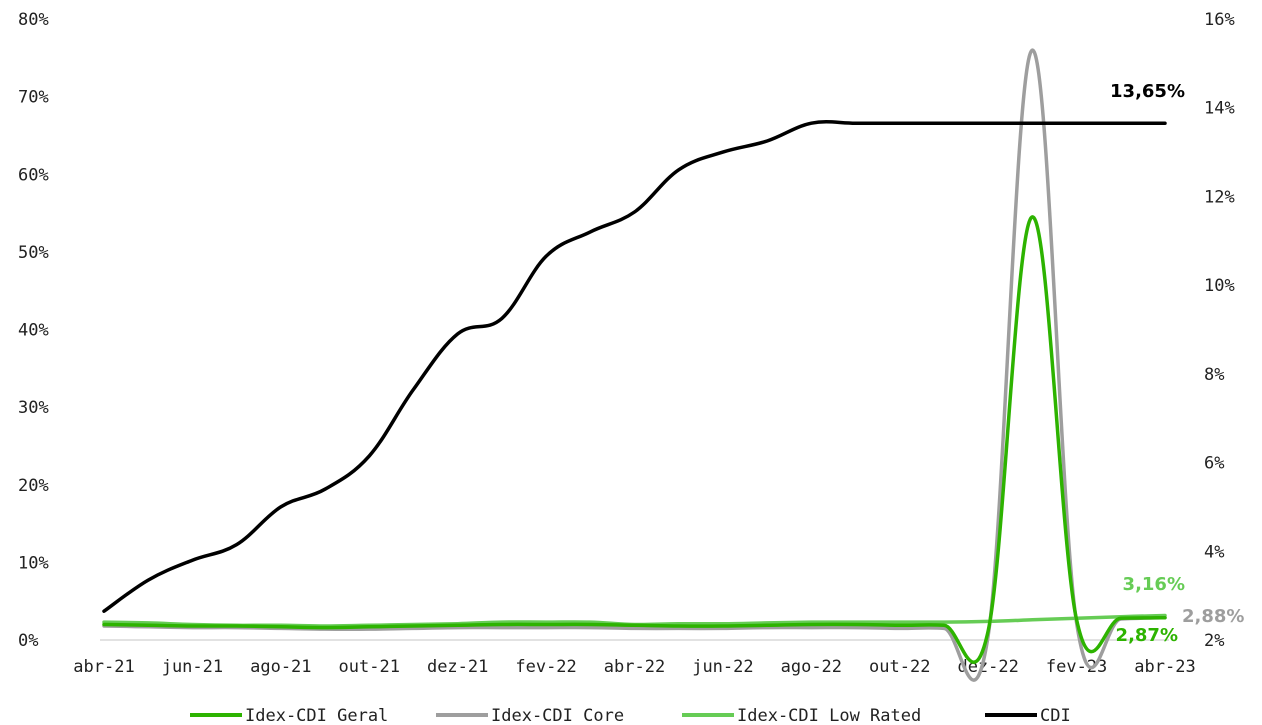 This screenshot has height=725, width=1262. I want to click on legend-item-cdi: CDI, so click(1028, 715).